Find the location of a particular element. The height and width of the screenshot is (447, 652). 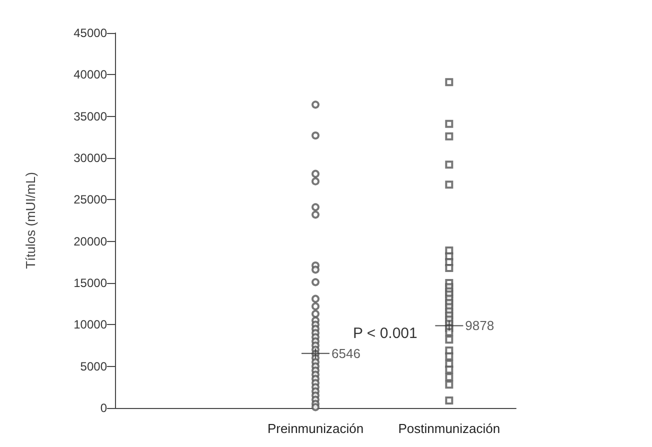

y-tick-label: 0 is located at coordinates (104, 408).